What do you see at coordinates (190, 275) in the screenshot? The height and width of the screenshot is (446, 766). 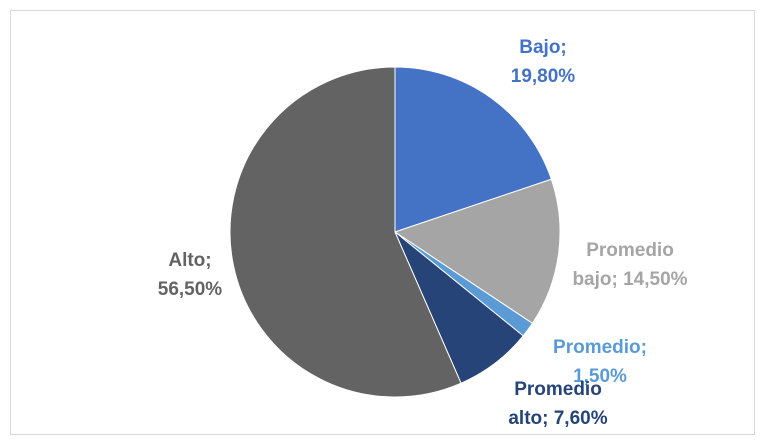 I see `data-label: Alto; 56,50%` at bounding box center [190, 275].